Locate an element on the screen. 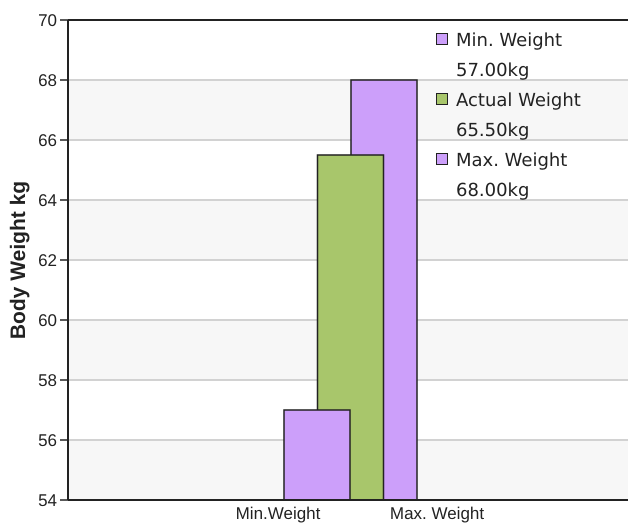 This screenshot has height=525, width=628. text: Min.Weight is located at coordinates (278, 514).